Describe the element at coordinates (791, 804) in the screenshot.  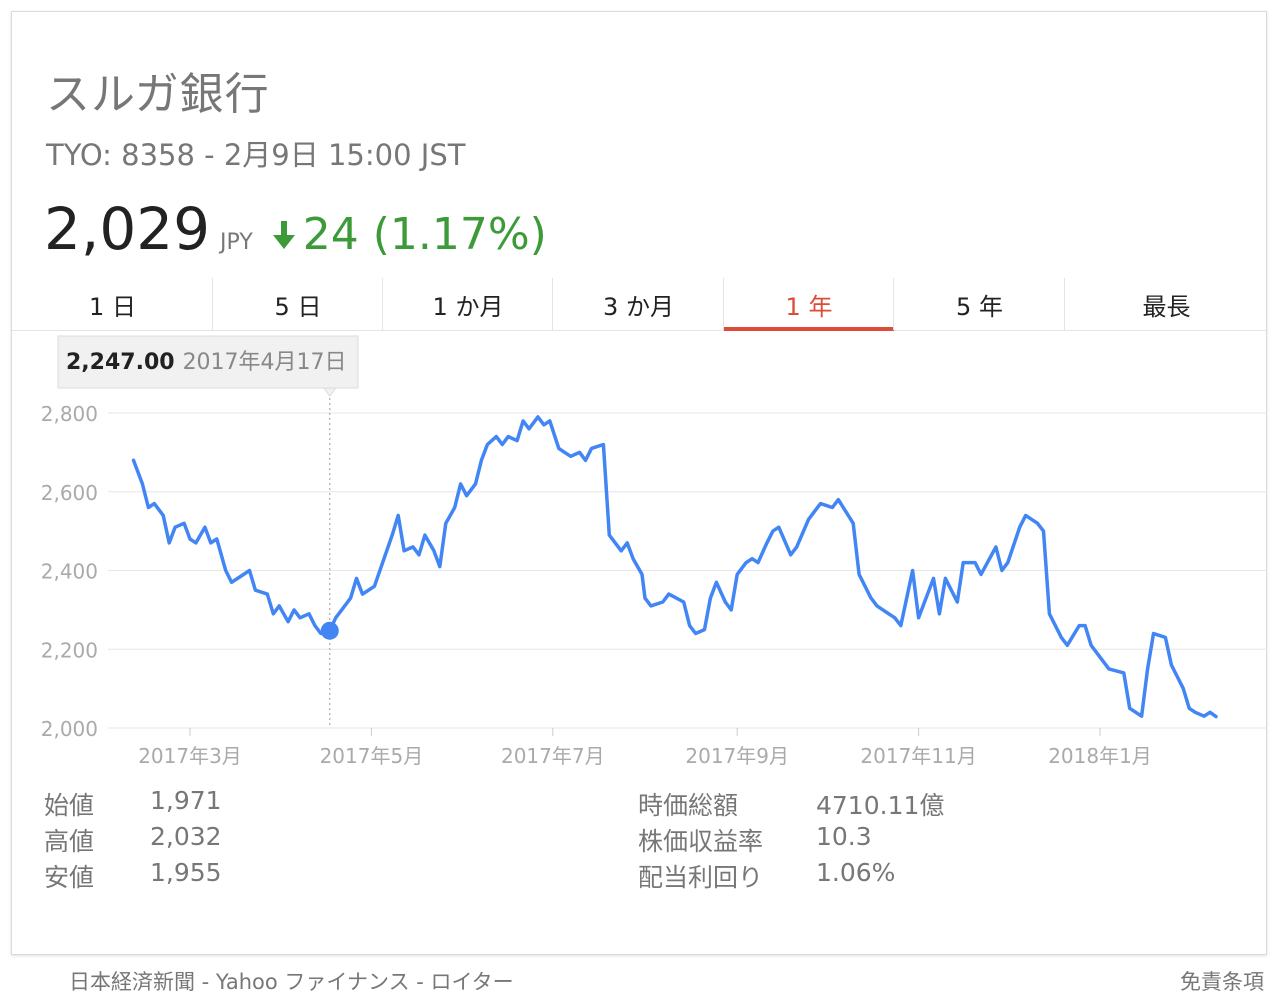
I see `stat-row-market-cap: 時価総額 4710.11億` at that location.